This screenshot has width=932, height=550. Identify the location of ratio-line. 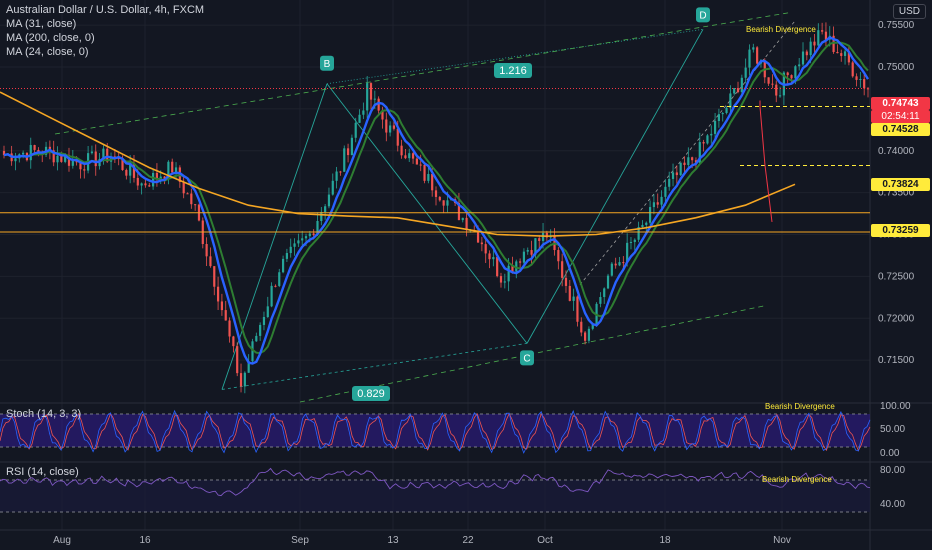
(374, 366).